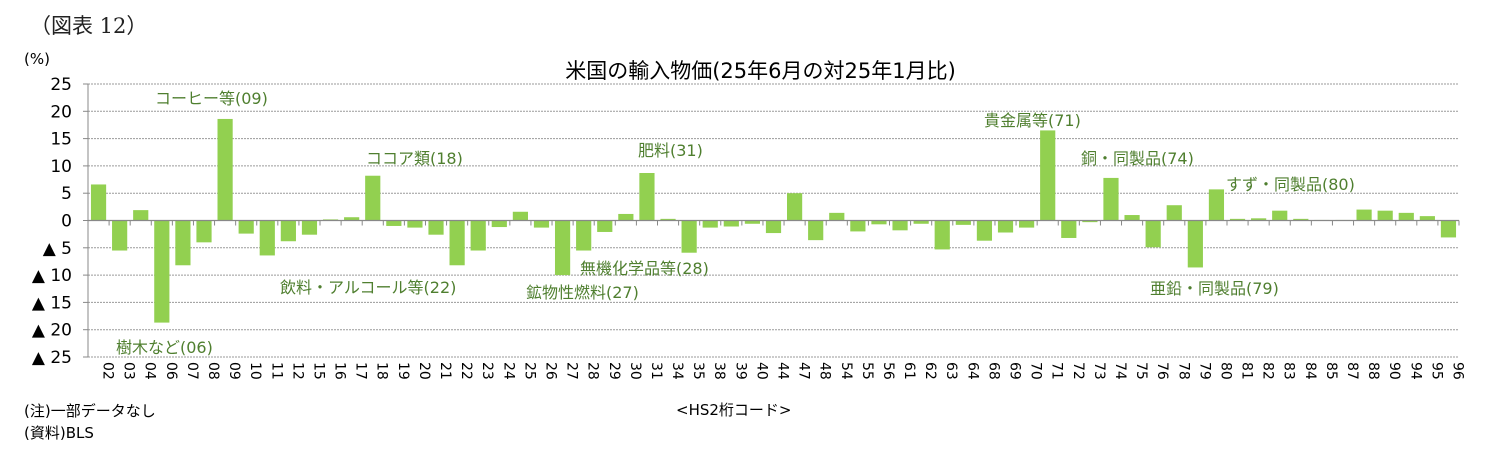 Image resolution: width=1501 pixels, height=475 pixels. Describe the element at coordinates (1247, 371) in the screenshot. I see `x-tick-label: 81` at that location.